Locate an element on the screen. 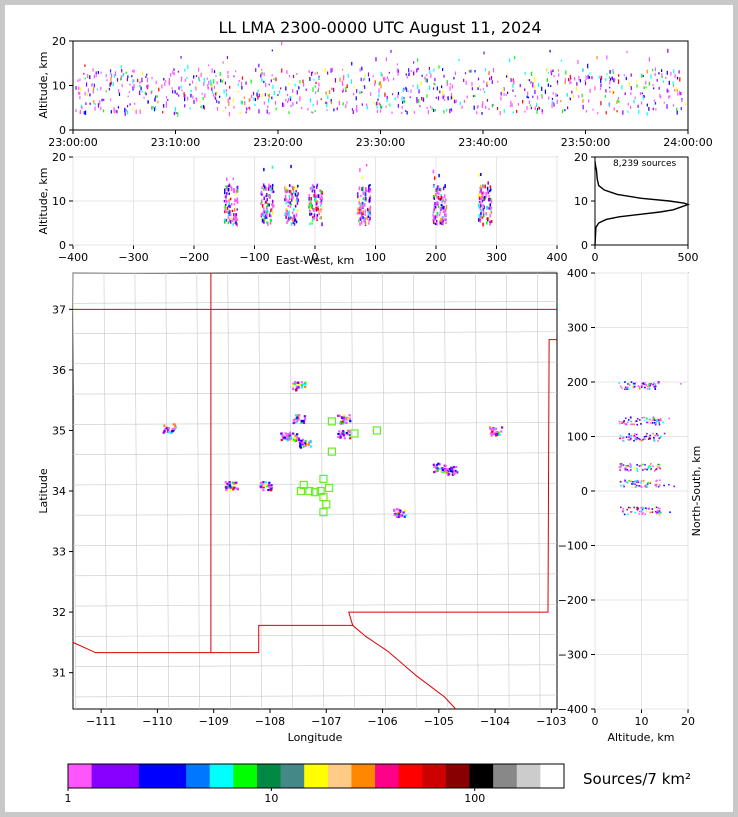  ew-ytick-label: 10 is located at coordinates (59, 201).